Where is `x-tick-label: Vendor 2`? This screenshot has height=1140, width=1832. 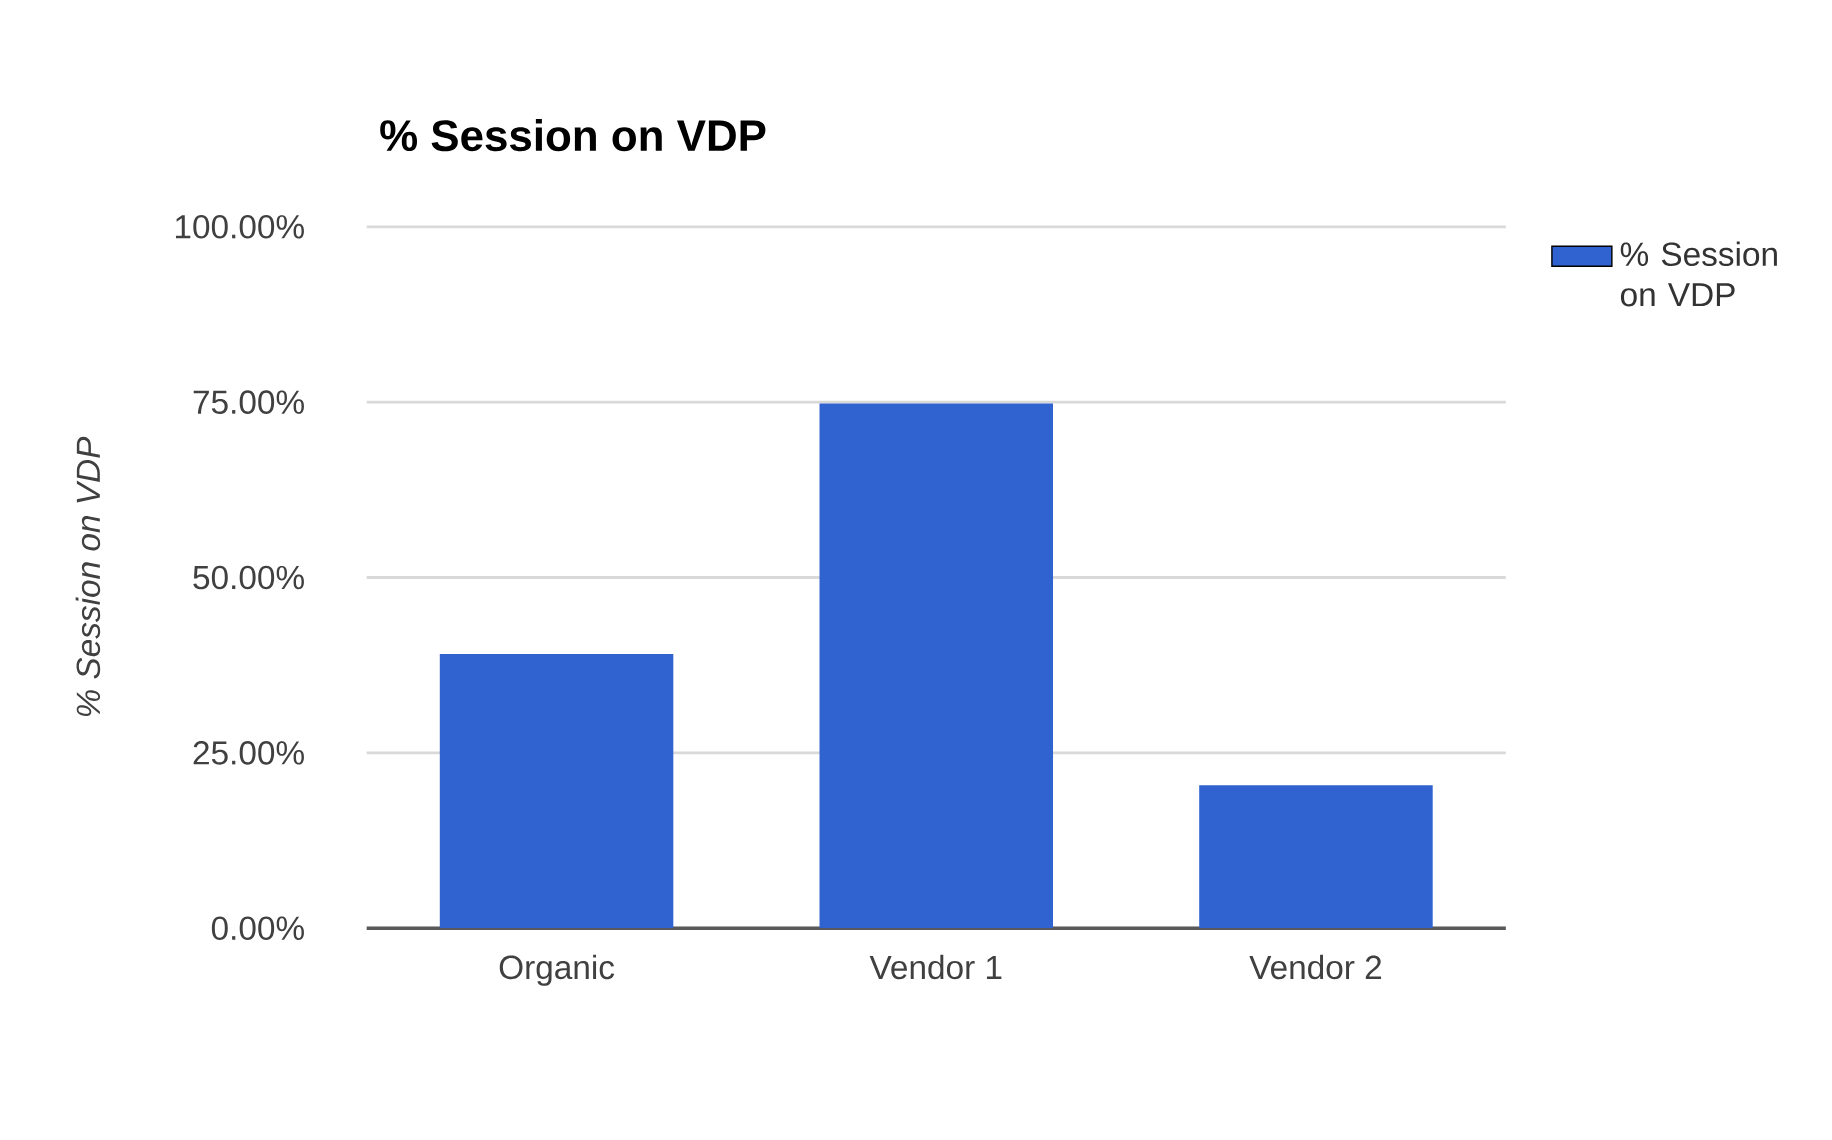 x-tick-label: Vendor 2 is located at coordinates (1315, 967).